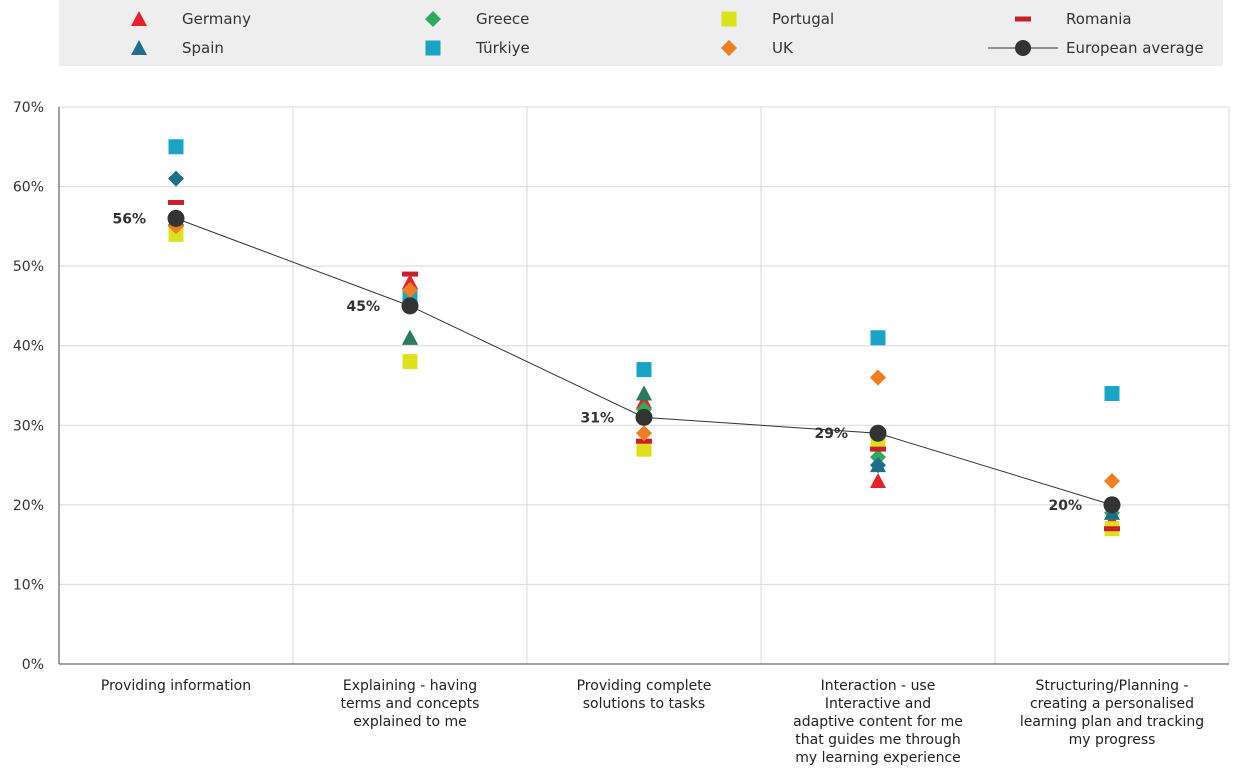 This screenshot has height=781, width=1233. I want to click on x-category-label-line: my learning experience, so click(878, 758).